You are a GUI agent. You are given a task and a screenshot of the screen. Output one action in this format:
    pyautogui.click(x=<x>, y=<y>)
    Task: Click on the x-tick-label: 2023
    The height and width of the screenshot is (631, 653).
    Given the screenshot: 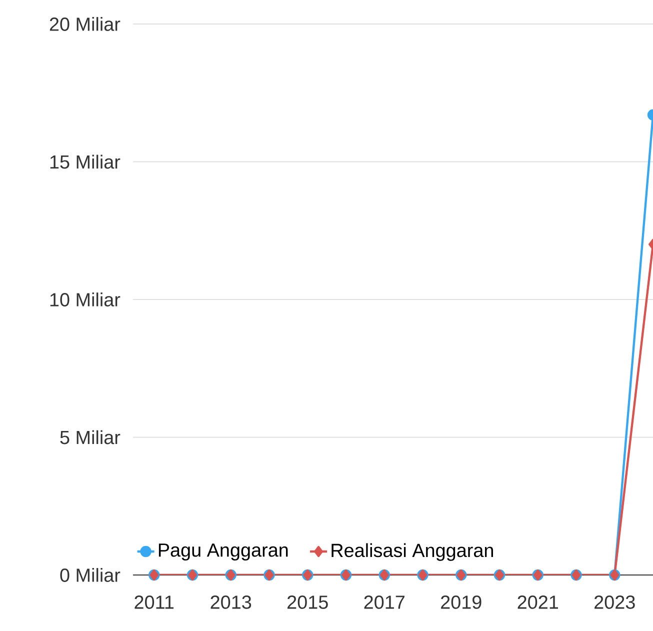 What is the action you would take?
    pyautogui.click(x=614, y=602)
    